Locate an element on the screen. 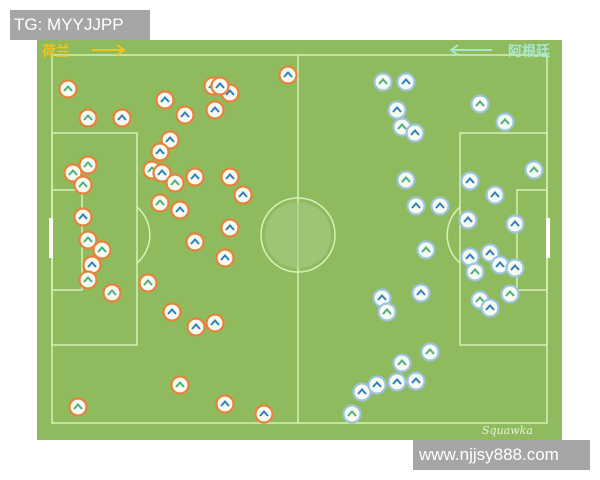  right-penalty-arc is located at coordinates (453, 235).